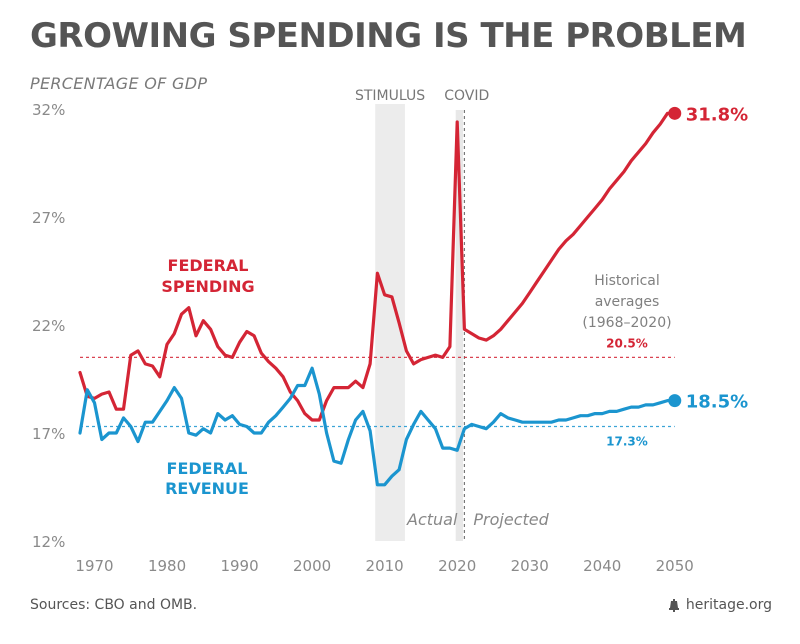  Describe the element at coordinates (457, 566) in the screenshot. I see `x-tick-label: 2020` at that location.